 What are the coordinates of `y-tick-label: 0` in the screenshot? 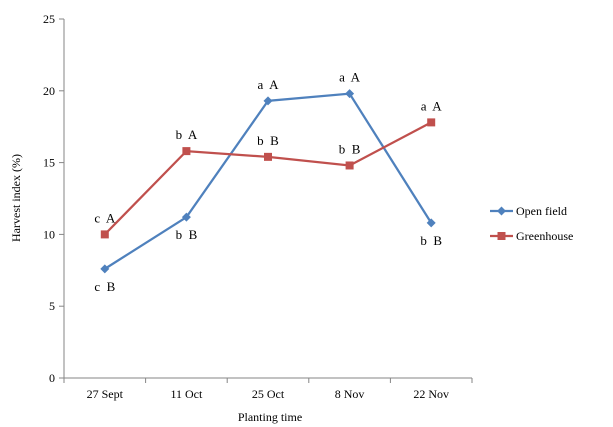 It's located at (52, 378).